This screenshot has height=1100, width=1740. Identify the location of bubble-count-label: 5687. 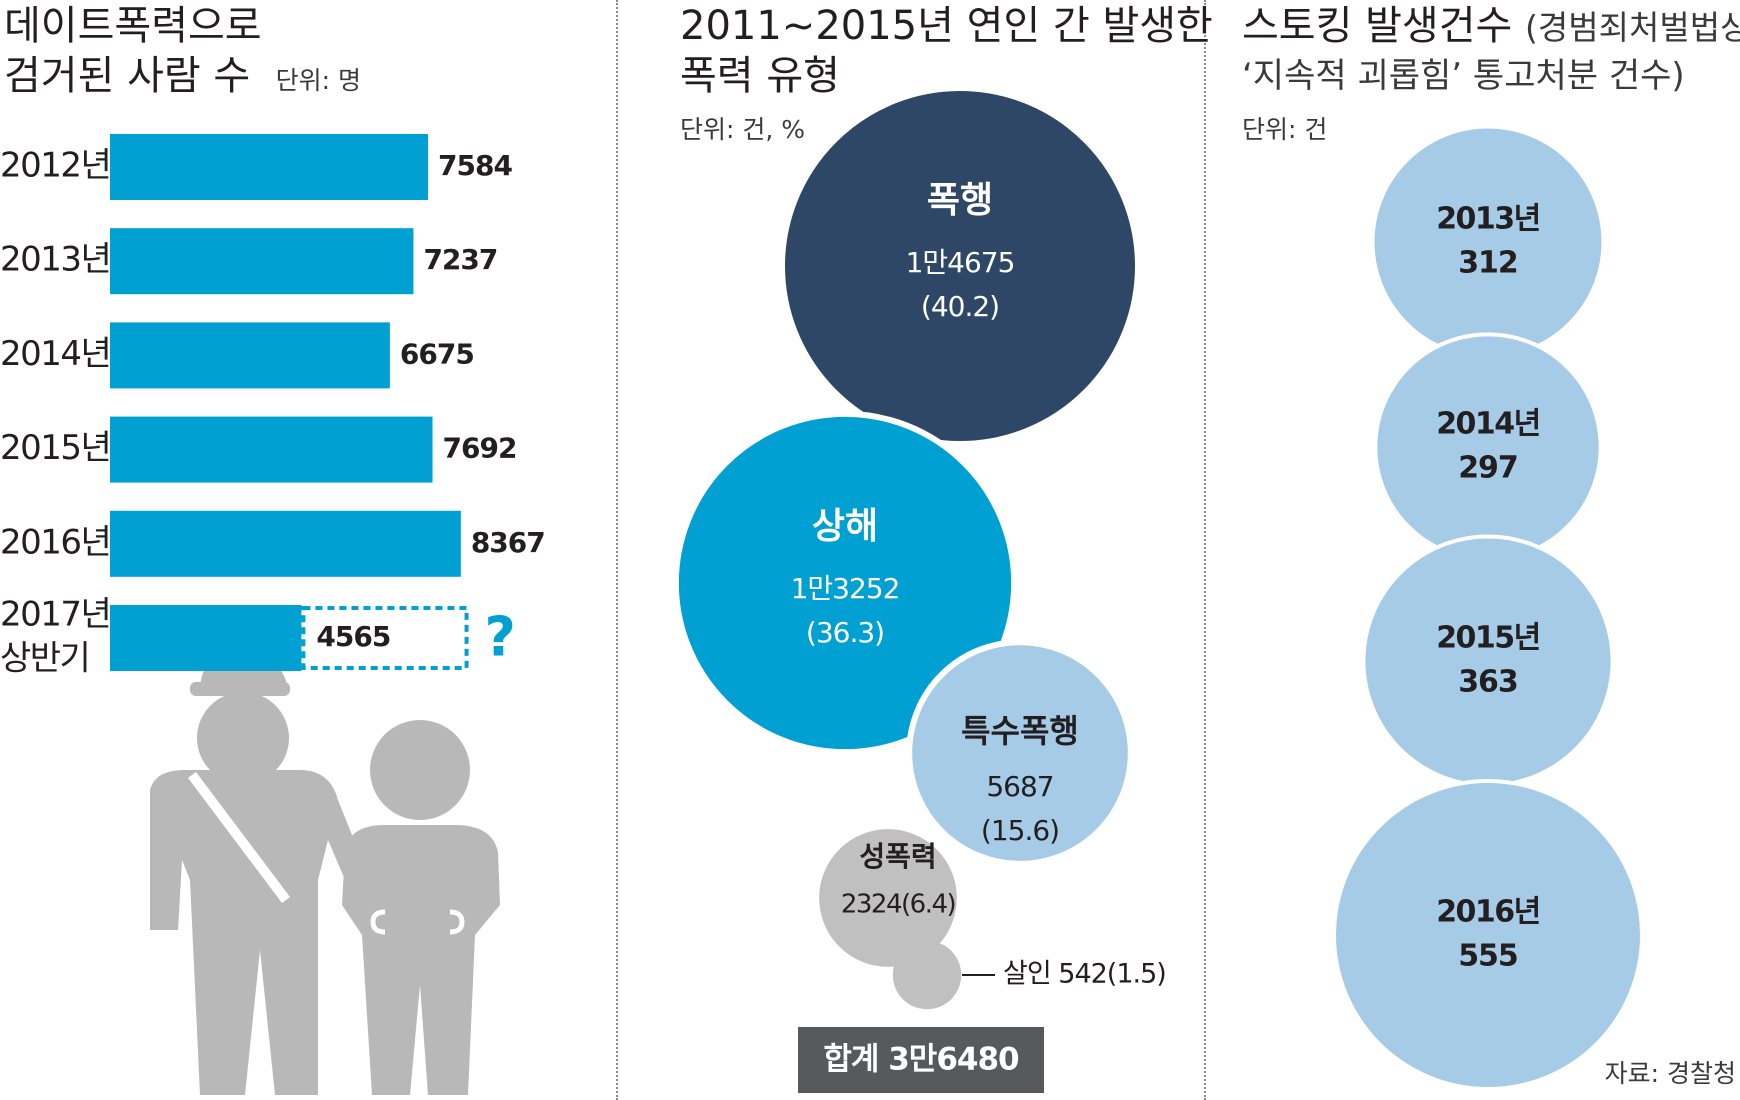
(1019, 786).